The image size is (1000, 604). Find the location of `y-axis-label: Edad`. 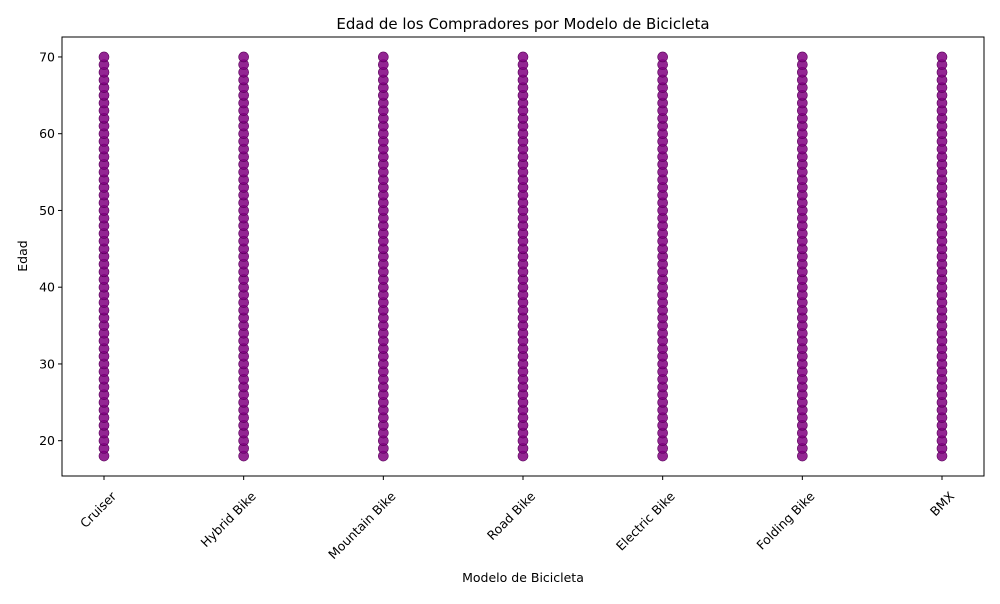

y-axis-label: Edad is located at coordinates (22, 255).